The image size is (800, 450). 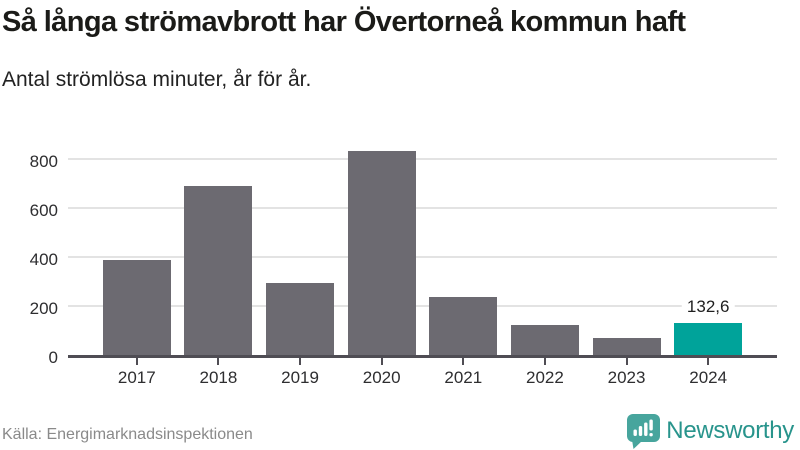 What do you see at coordinates (626, 377) in the screenshot?
I see `x-tick-label-2023: 2023` at bounding box center [626, 377].